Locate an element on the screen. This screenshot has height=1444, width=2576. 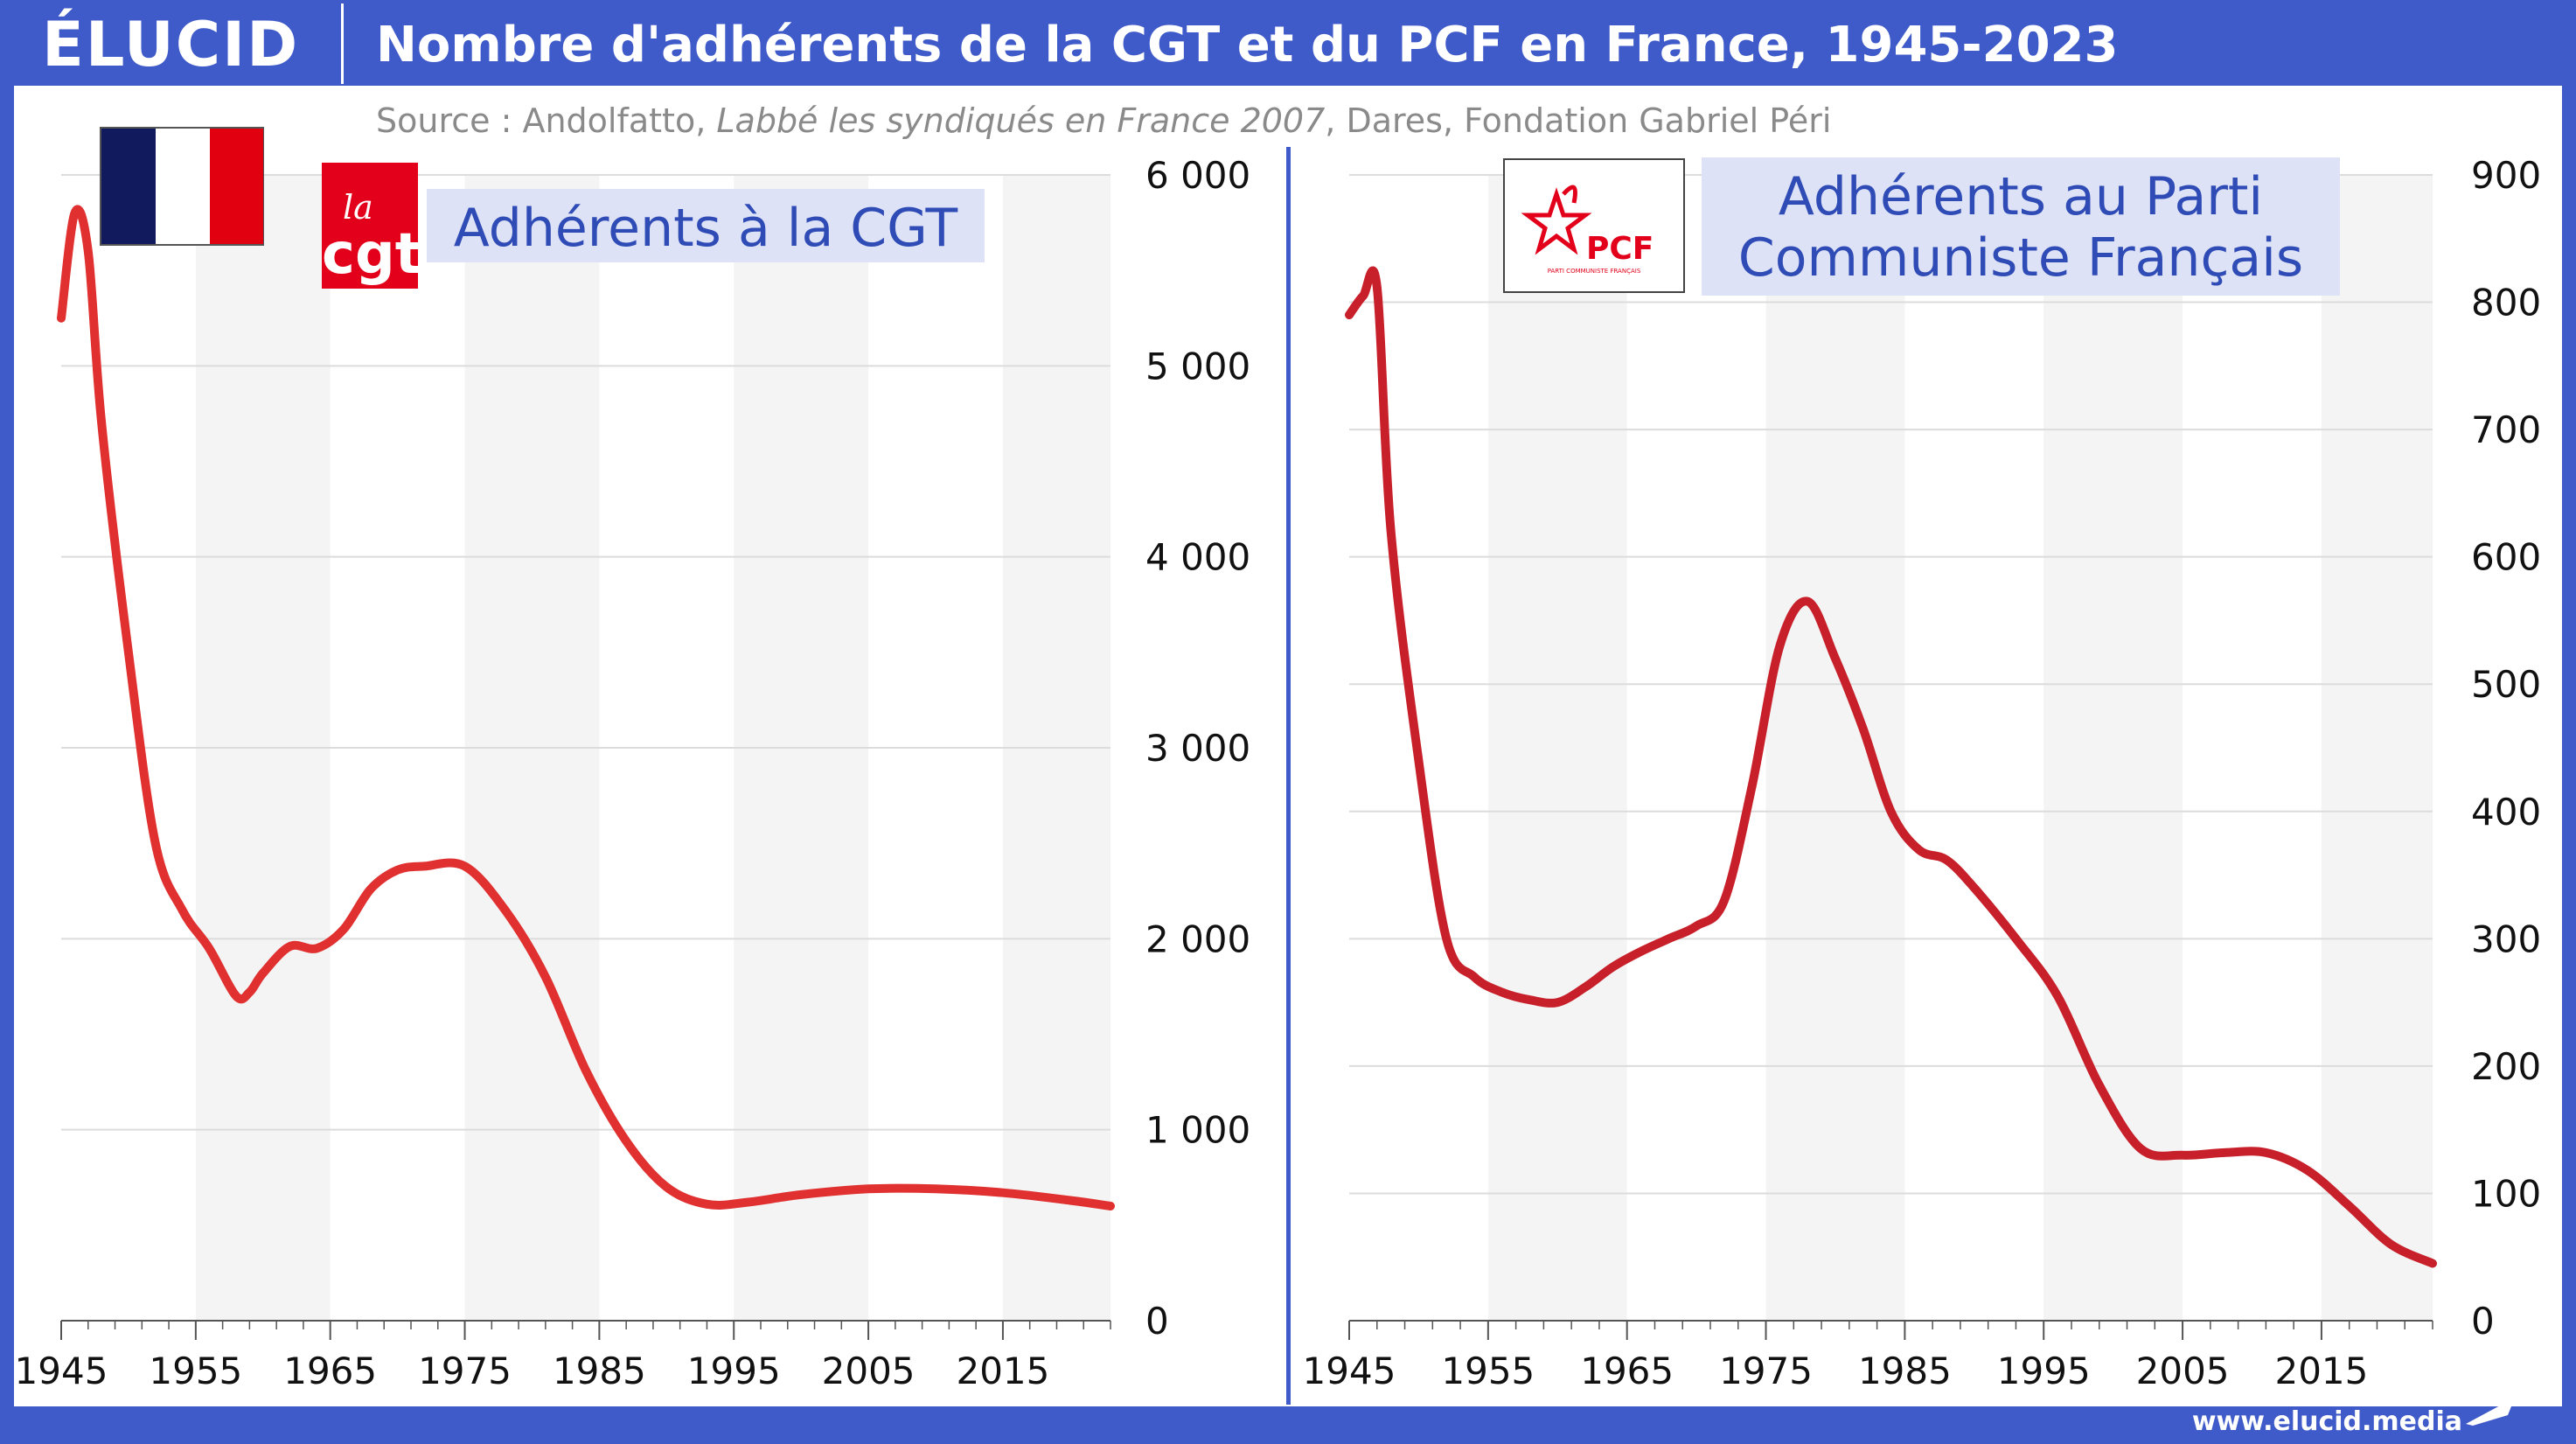
pcf-panel-title: Adhérents au Parti Communiste Français is located at coordinates (2020, 227).